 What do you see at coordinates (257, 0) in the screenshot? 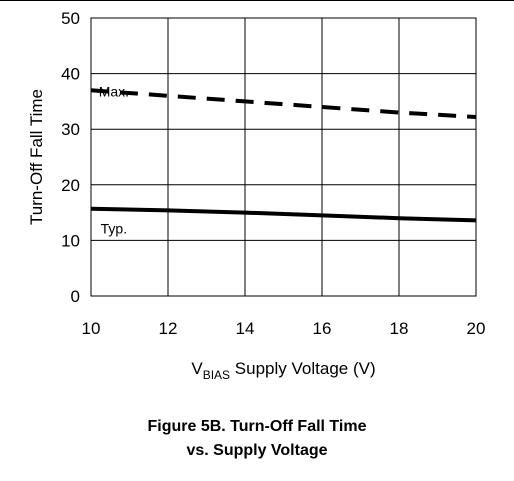
I see `top-rule` at bounding box center [257, 0].